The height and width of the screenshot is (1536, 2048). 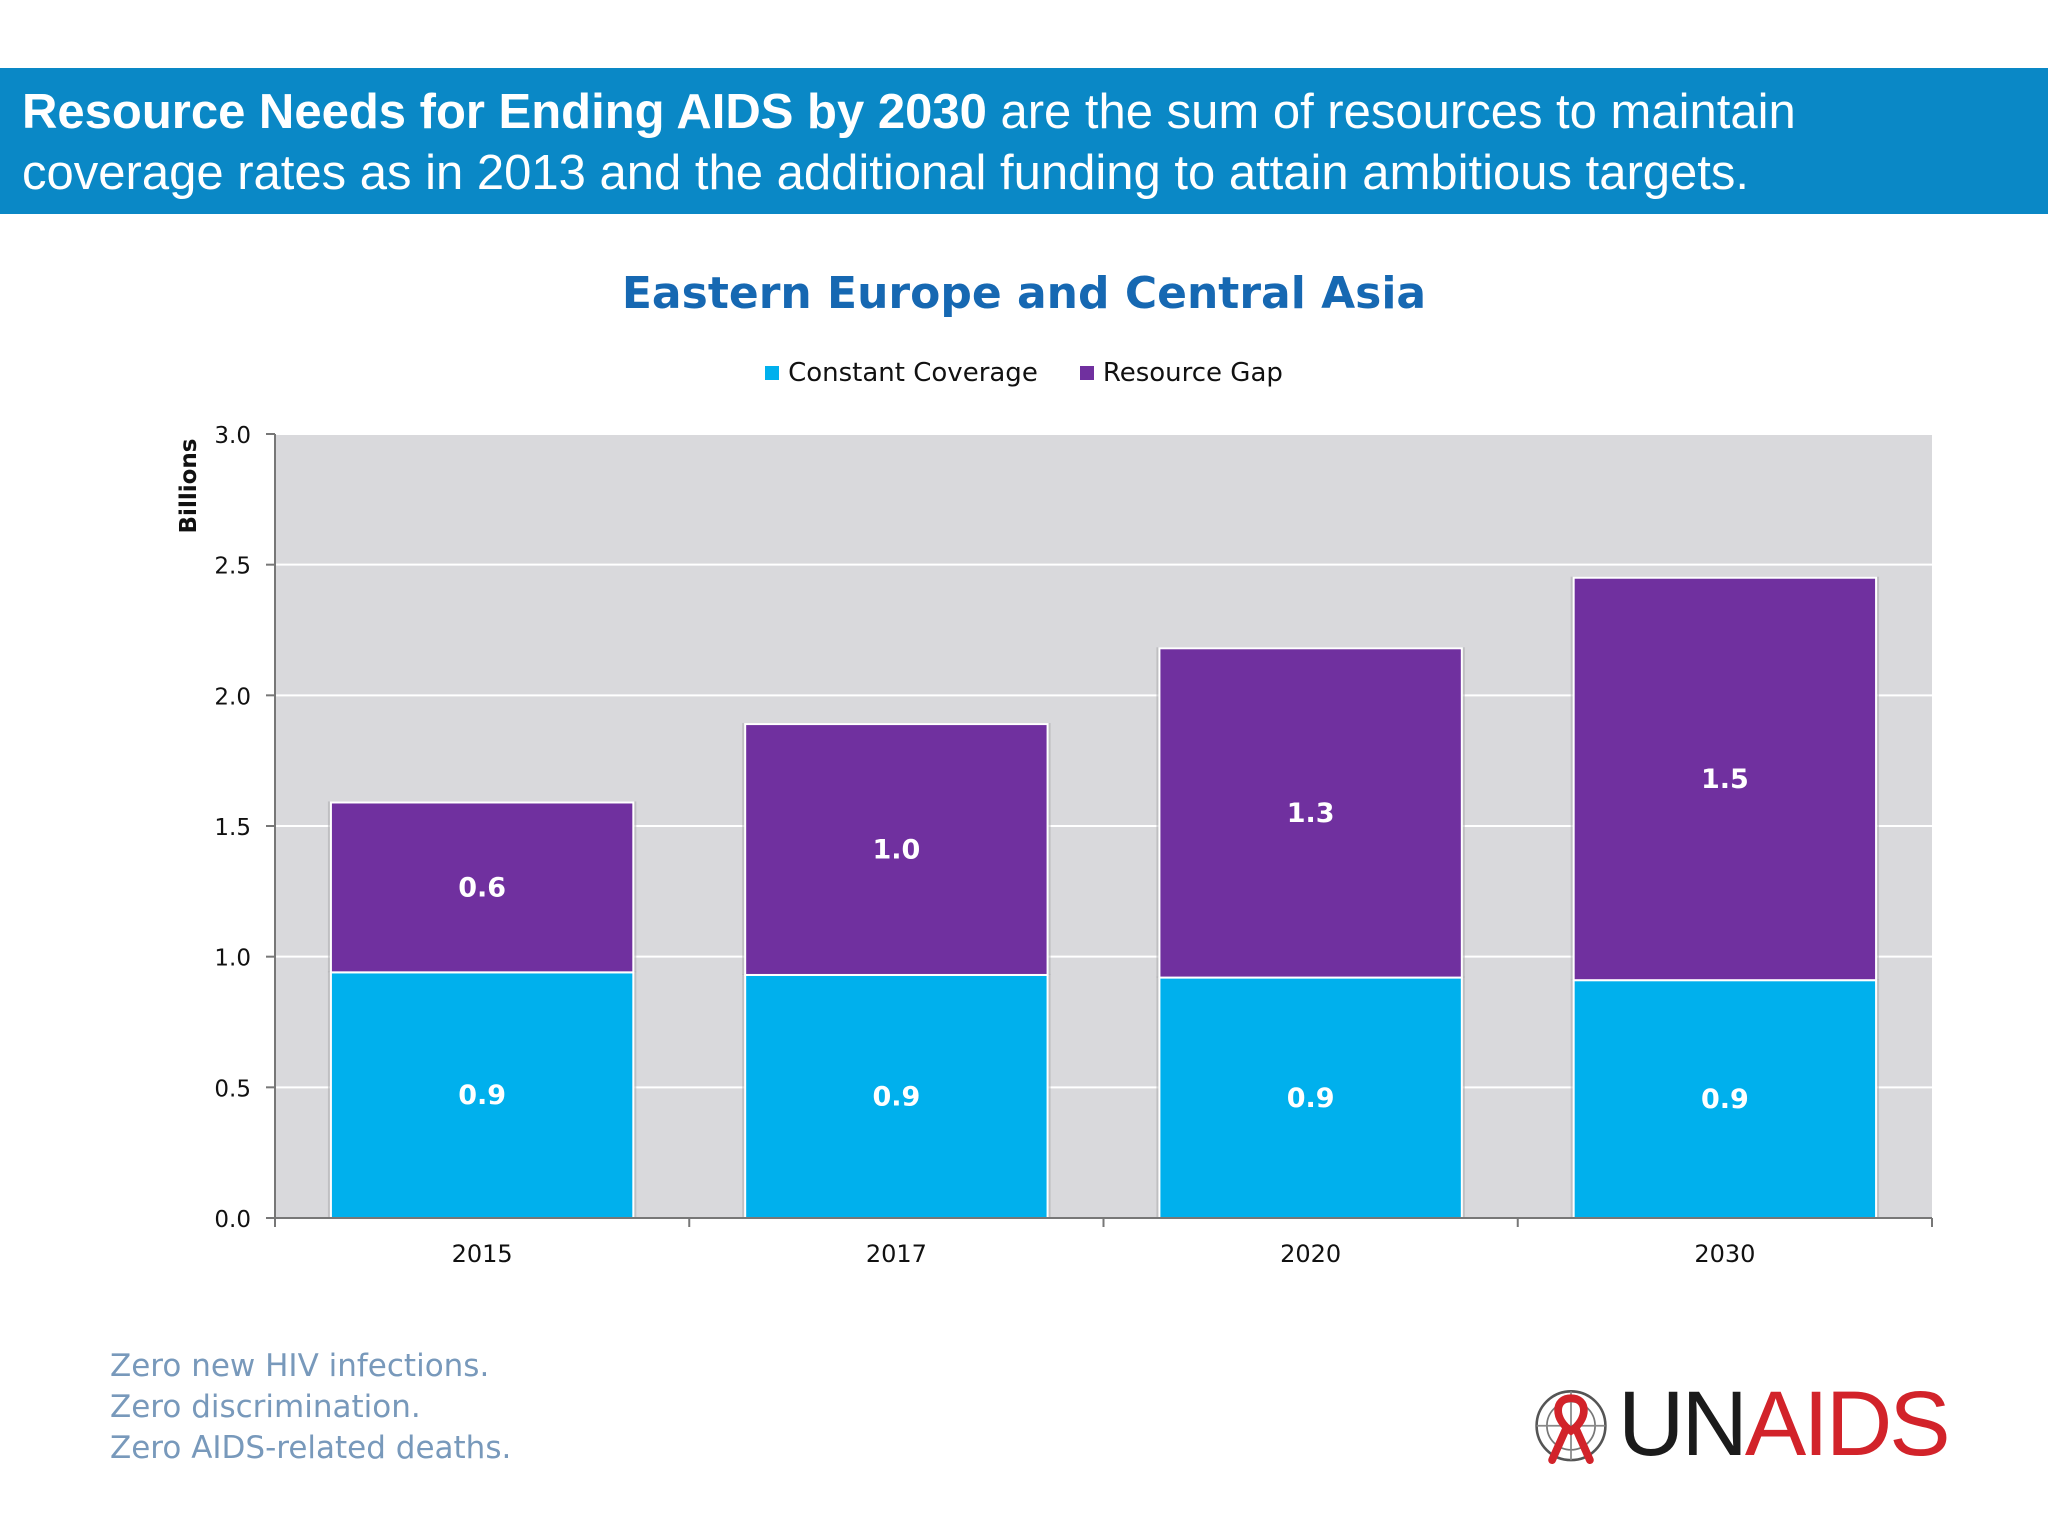 What do you see at coordinates (232, 959) in the screenshot?
I see `y-tick-label: 1.0` at bounding box center [232, 959].